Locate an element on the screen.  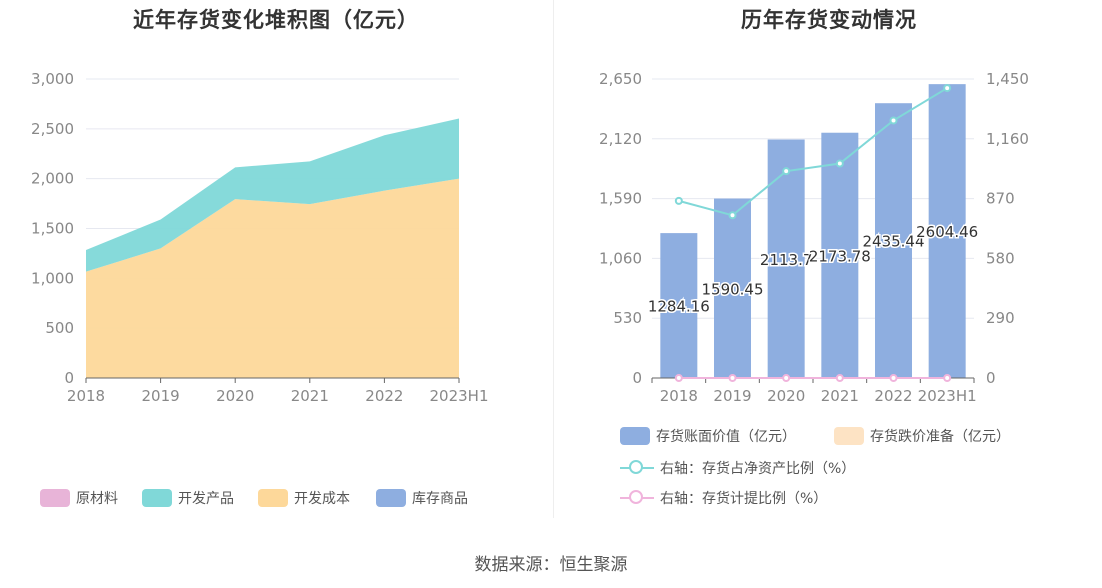
y-left-tick-label: 1,060 is located at coordinates (620, 258).